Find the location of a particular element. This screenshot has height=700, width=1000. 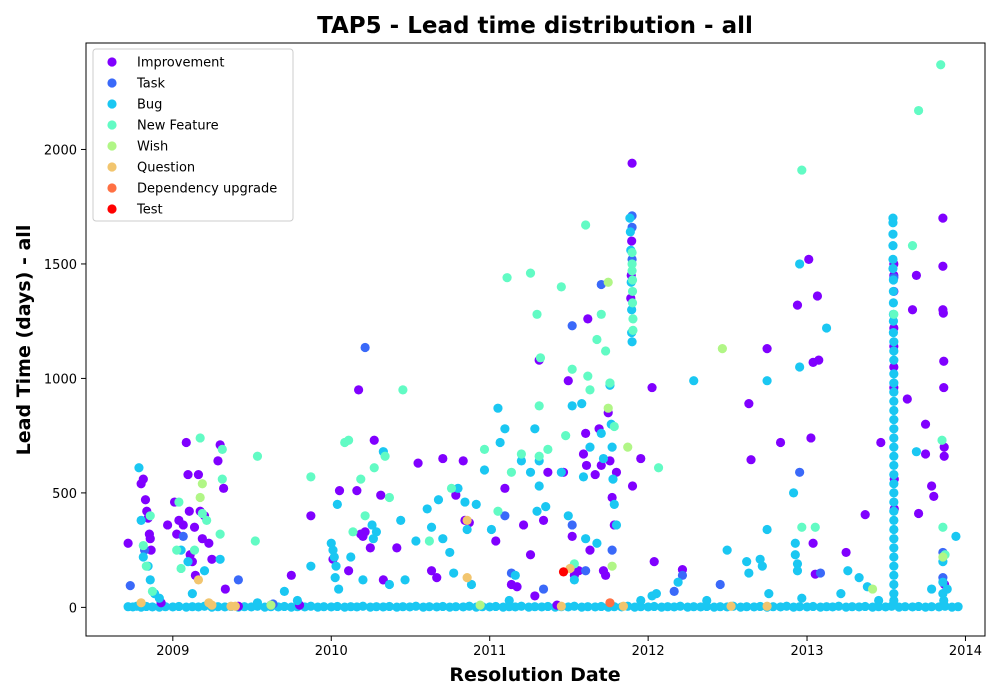

y-tick-label: 500 is located at coordinates (64, 494).